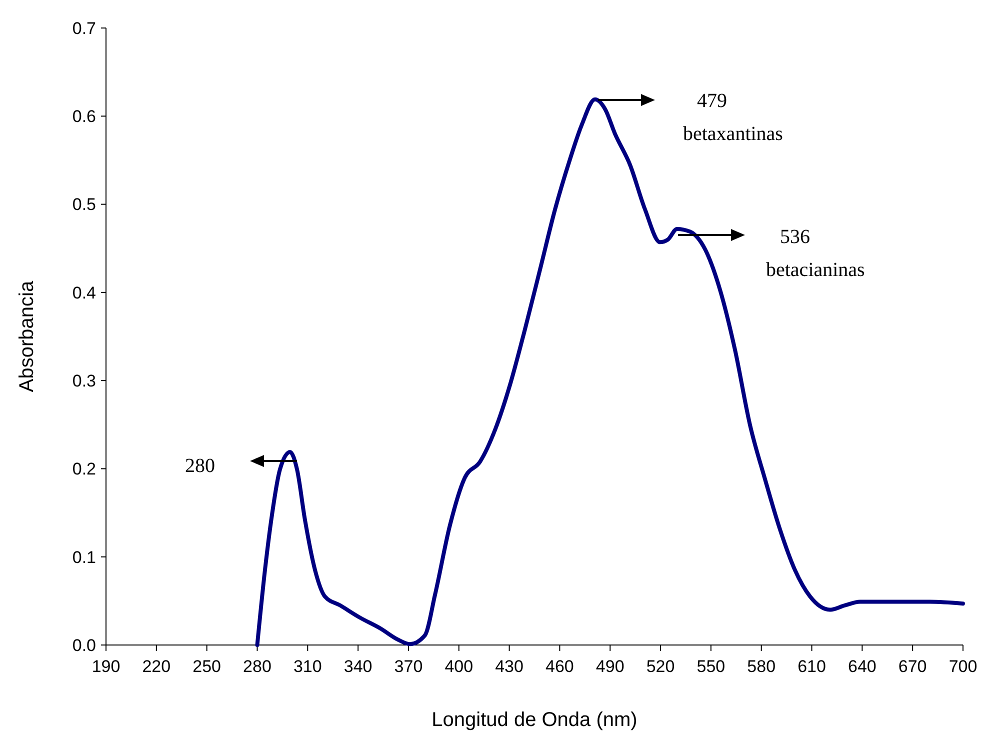 Image resolution: width=988 pixels, height=743 pixels. I want to click on y-tick-label: 0.6, so click(84, 116).